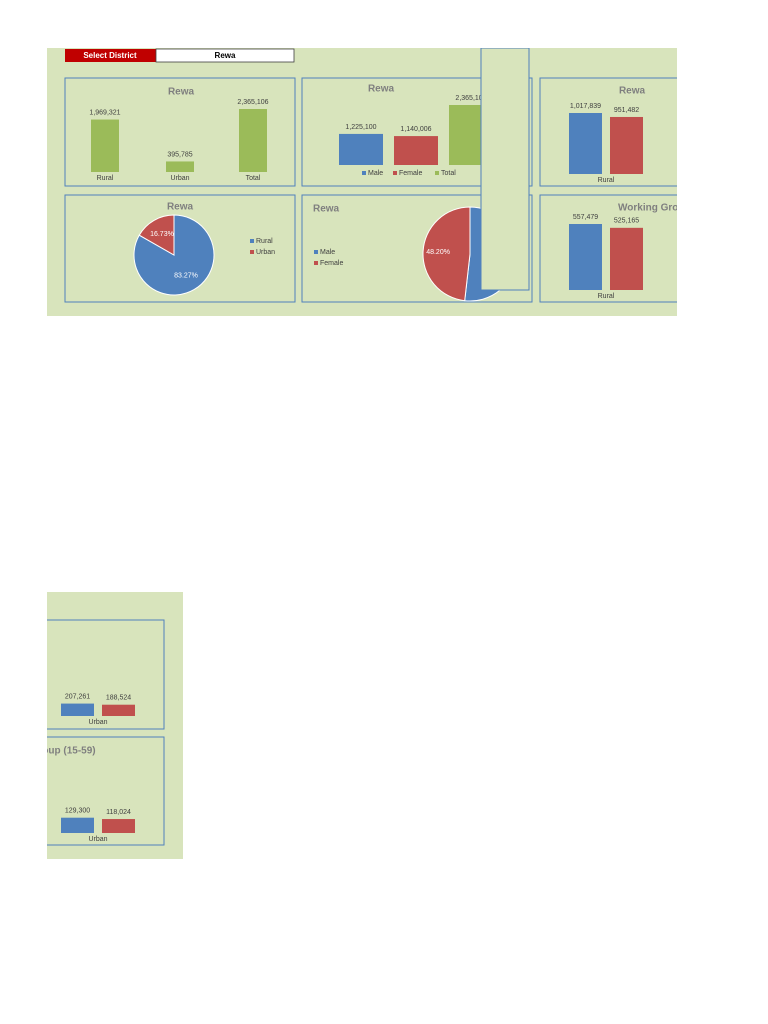 Image resolution: width=768 pixels, height=1024 pixels. Describe the element at coordinates (448, 173) in the screenshot. I see `legend-label: Total` at that location.